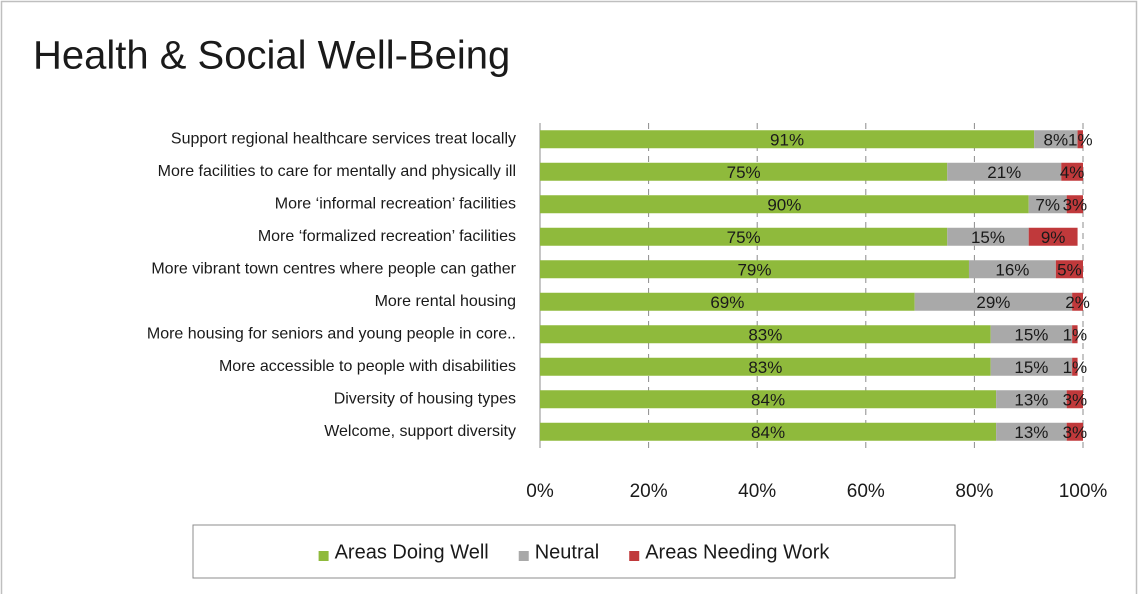  What do you see at coordinates (387, 236) in the screenshot?
I see `y-tick-label: More ‘formalized recreation’ facilities` at bounding box center [387, 236].